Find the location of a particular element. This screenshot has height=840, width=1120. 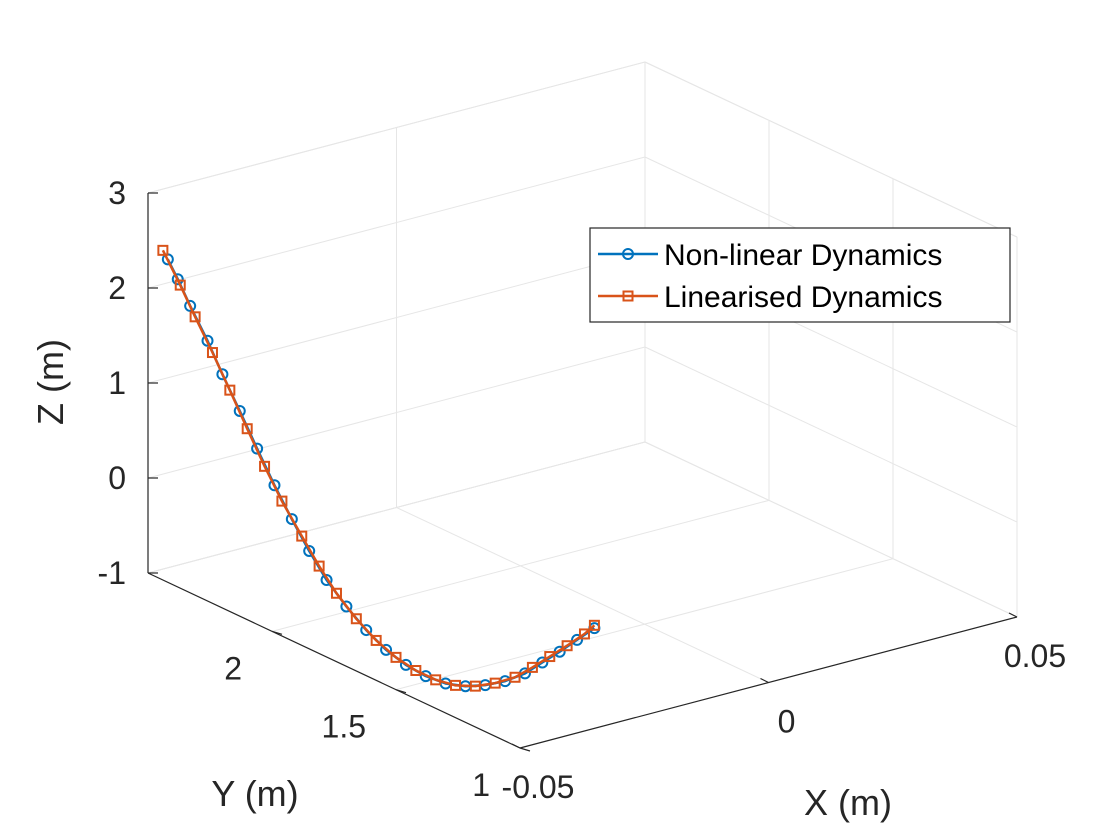

x-tick-label: 0.05 is located at coordinates (1035, 656).